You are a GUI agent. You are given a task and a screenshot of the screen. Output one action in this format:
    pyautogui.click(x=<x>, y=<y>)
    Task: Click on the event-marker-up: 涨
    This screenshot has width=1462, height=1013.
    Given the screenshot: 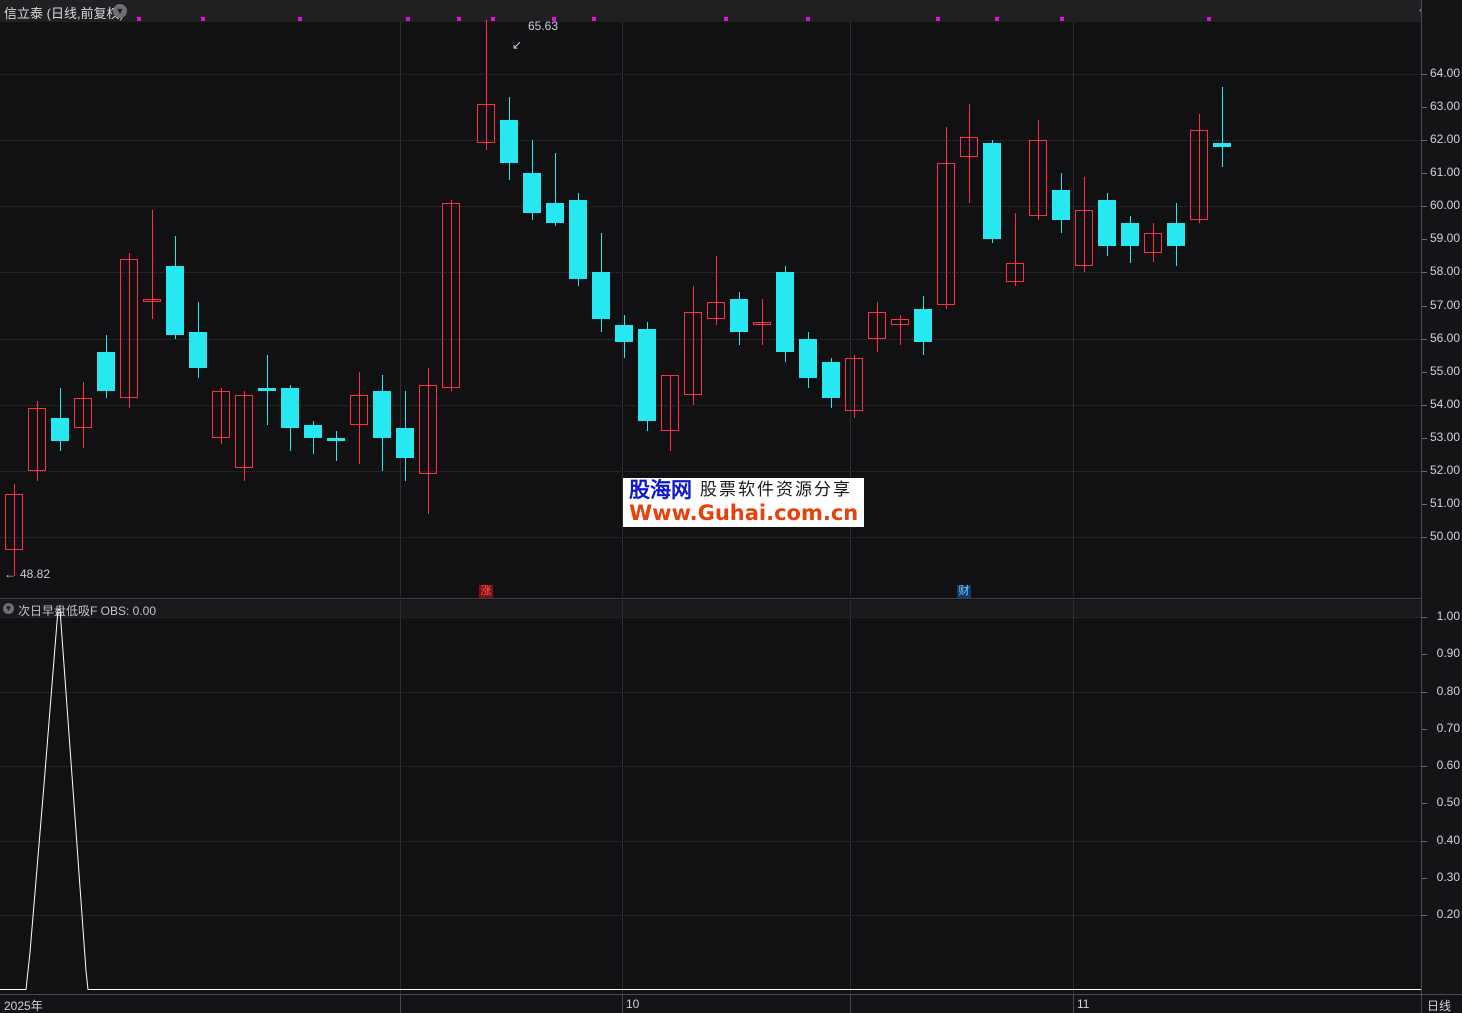 What is the action you would take?
    pyautogui.click(x=486, y=592)
    